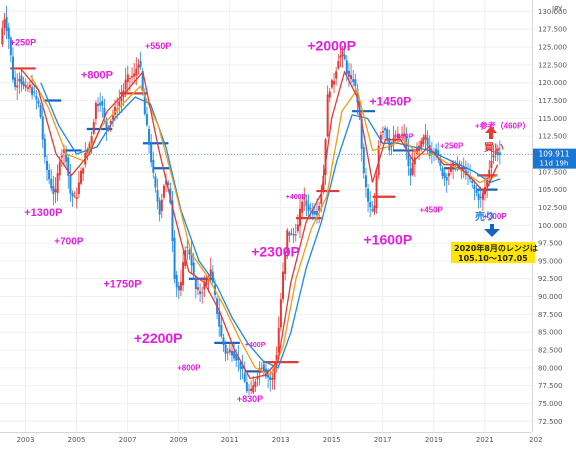 The image size is (576, 451). What do you see at coordinates (552, 83) in the screenshot?
I see `price-tick-label: 120.000` at bounding box center [552, 83].